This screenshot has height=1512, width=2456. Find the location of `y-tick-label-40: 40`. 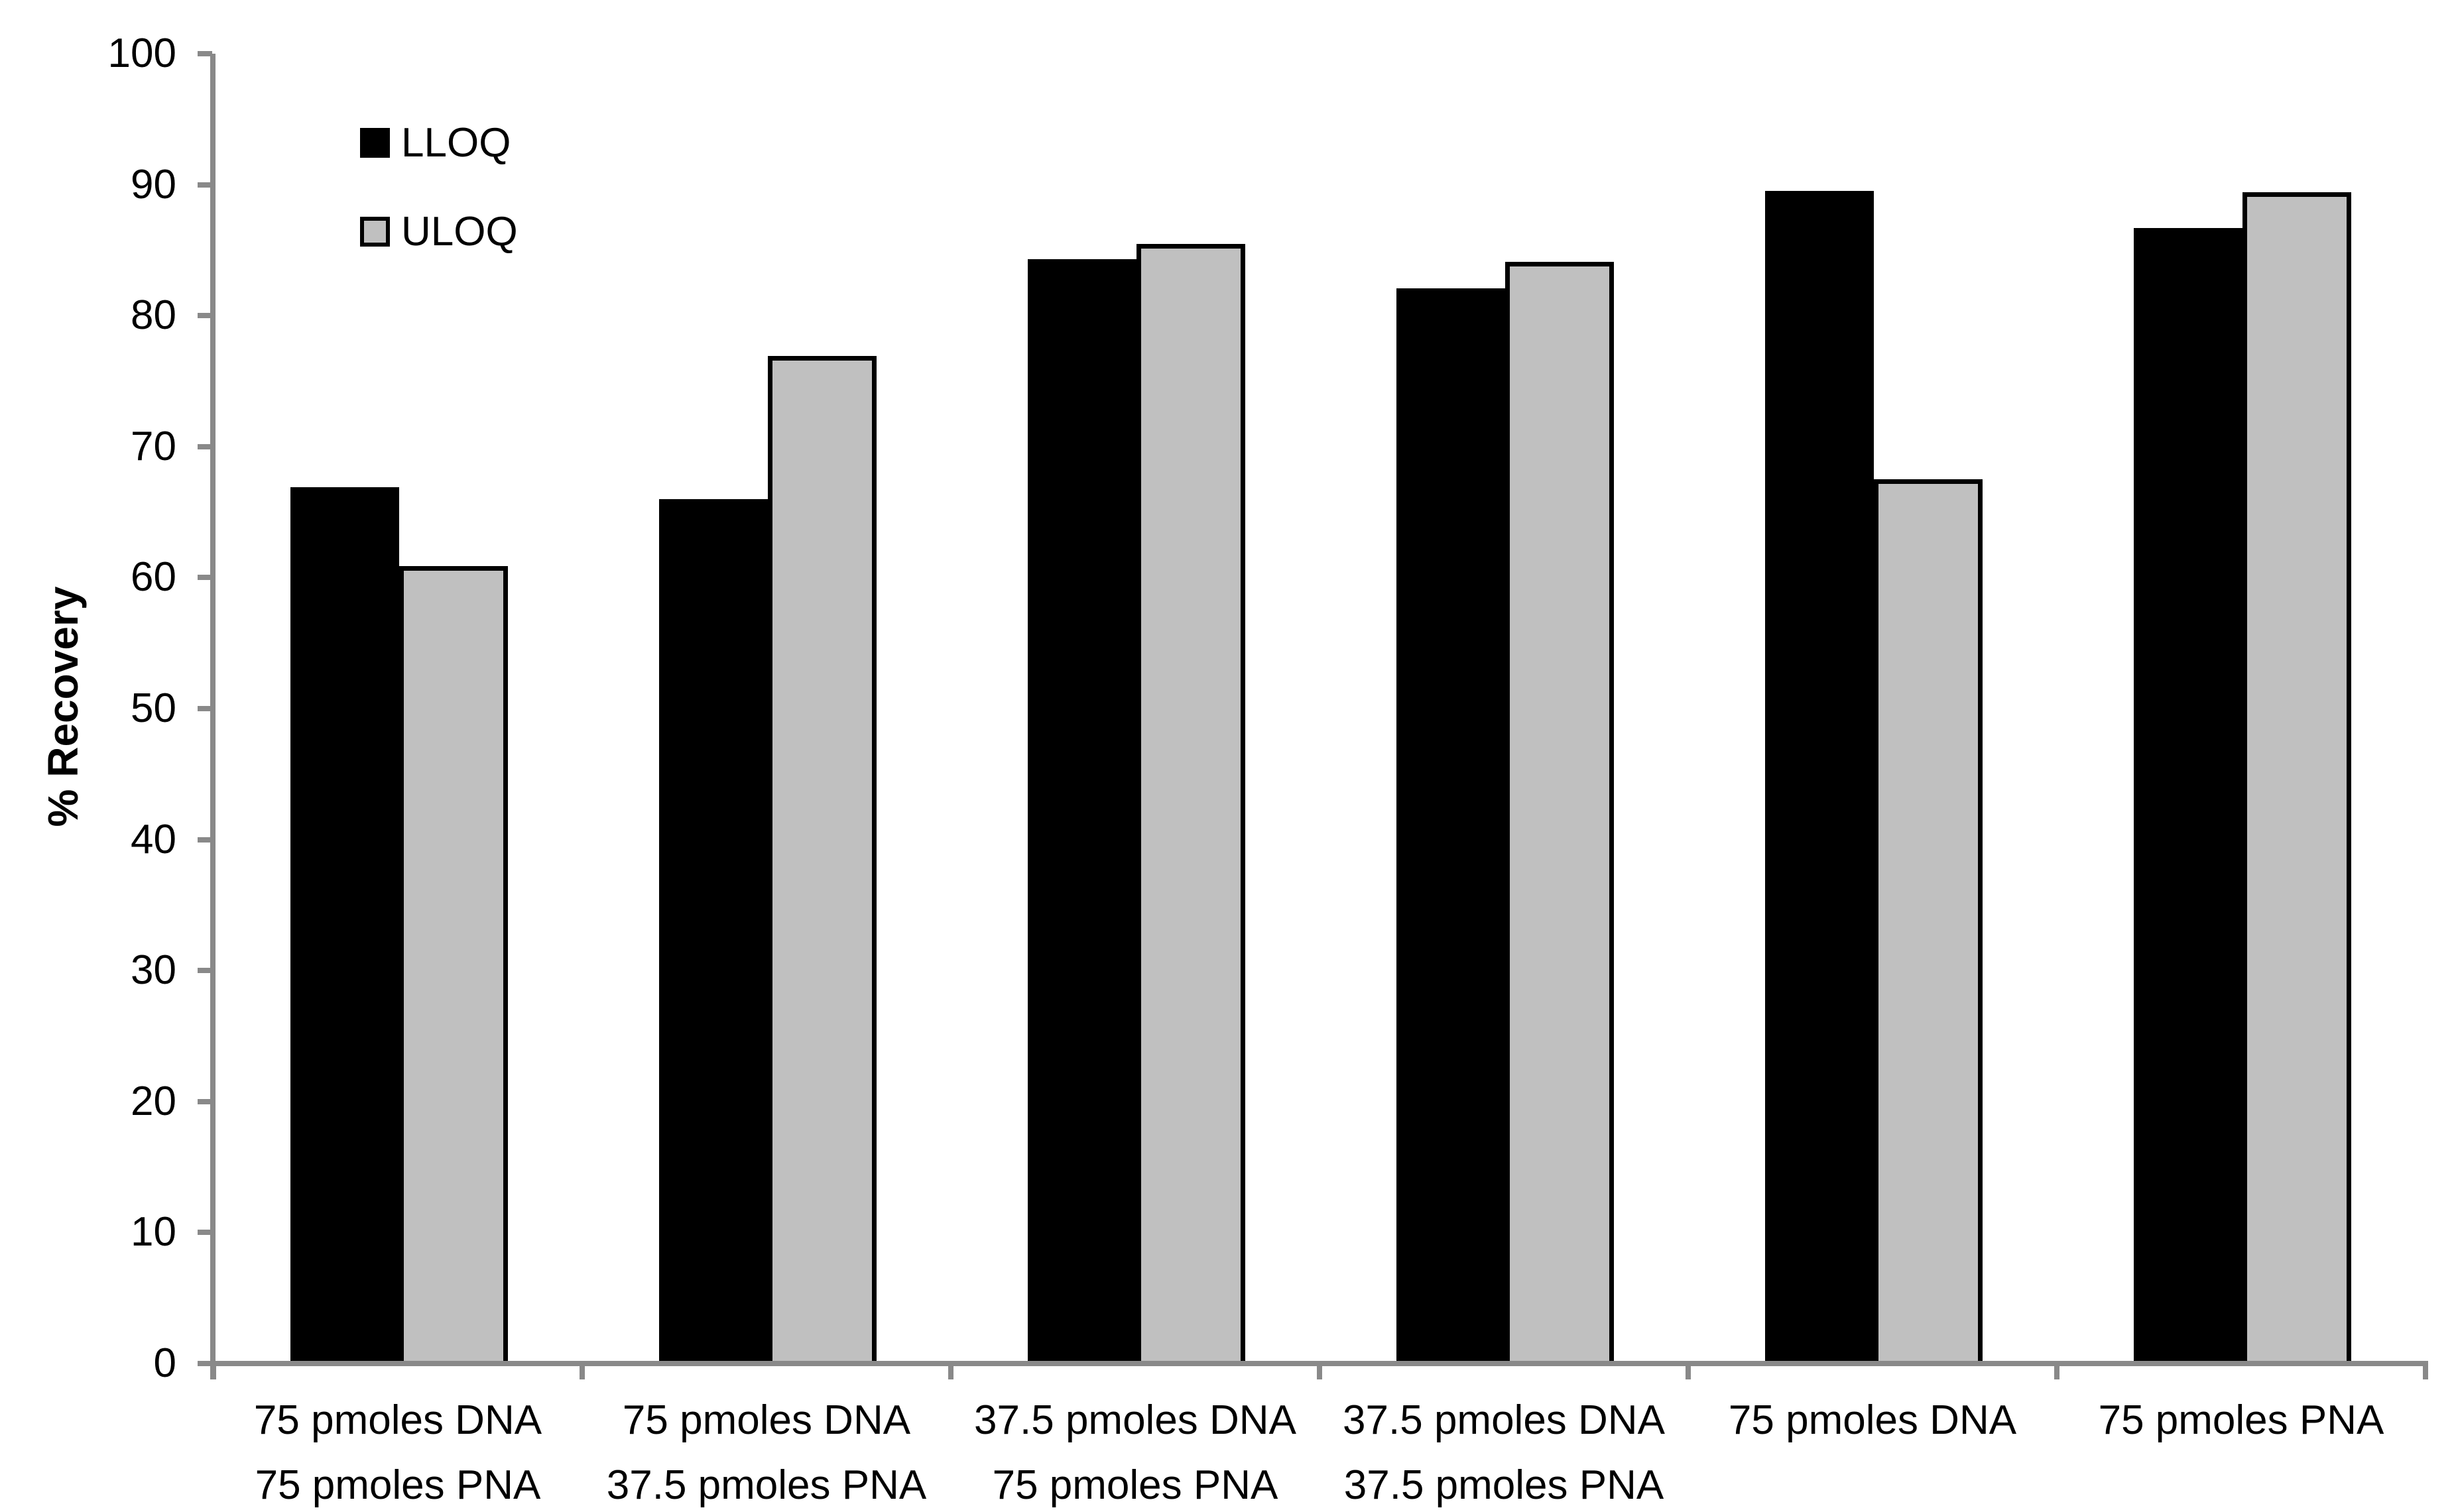

y-tick-label-40: 40 is located at coordinates (153, 839).